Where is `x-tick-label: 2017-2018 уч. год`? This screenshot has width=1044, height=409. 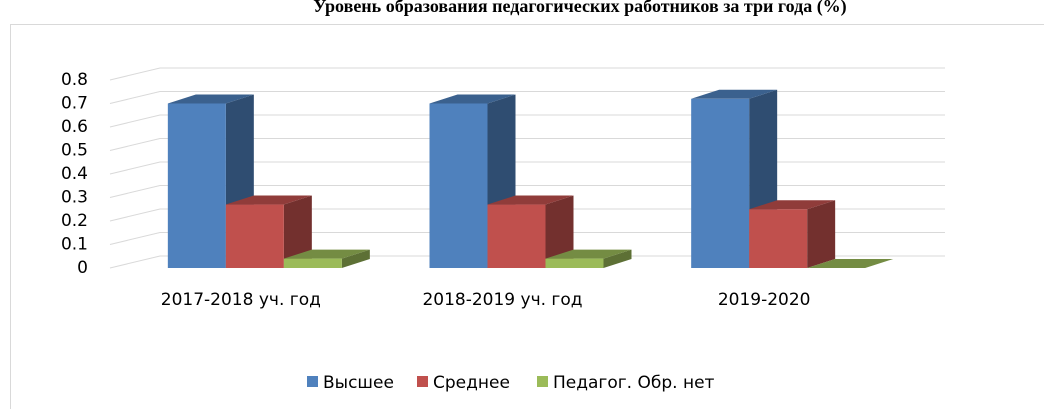 x-tick-label: 2017-2018 уч. год is located at coordinates (241, 300).